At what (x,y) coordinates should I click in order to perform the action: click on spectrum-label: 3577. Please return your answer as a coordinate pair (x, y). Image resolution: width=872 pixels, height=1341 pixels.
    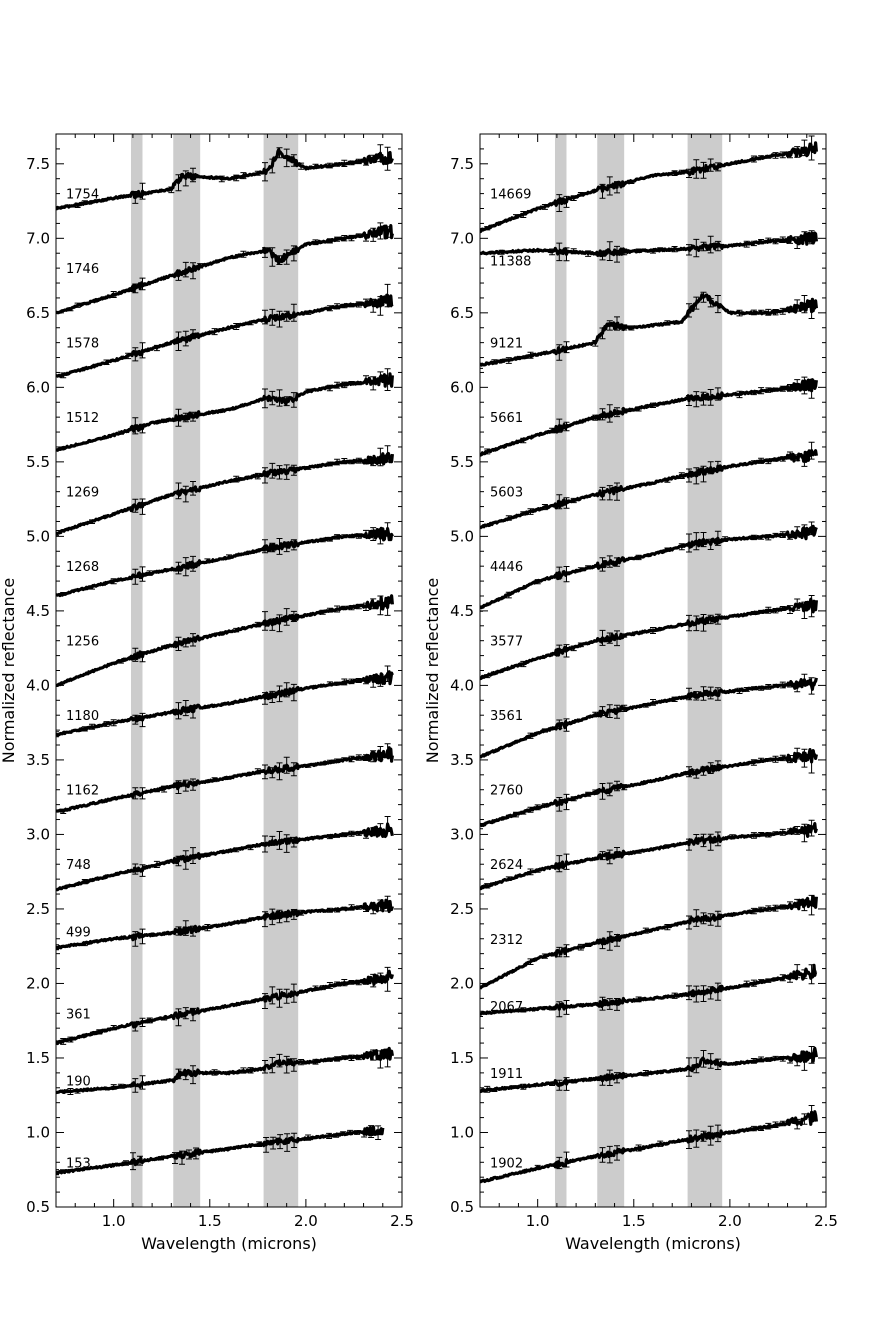
    Looking at the image, I should click on (506, 642).